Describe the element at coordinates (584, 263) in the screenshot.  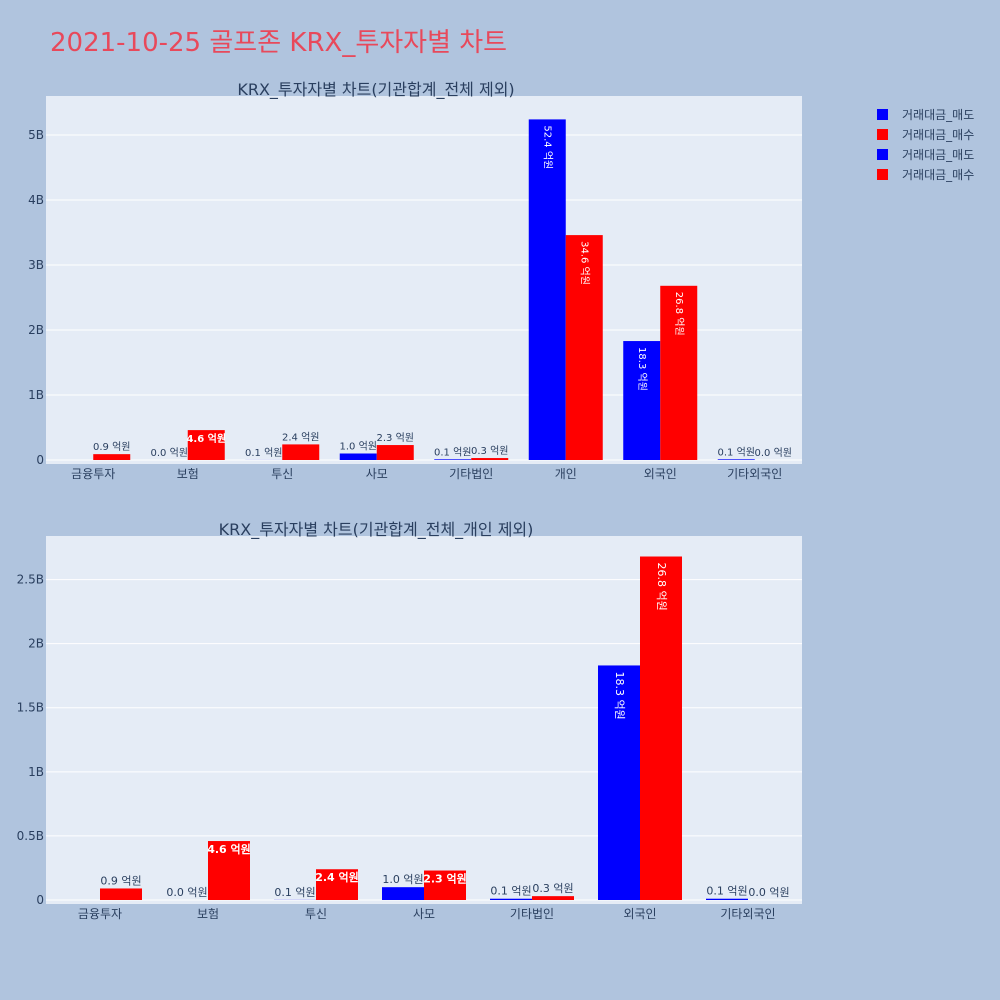
I see `data-label: 34.6 억원` at that location.